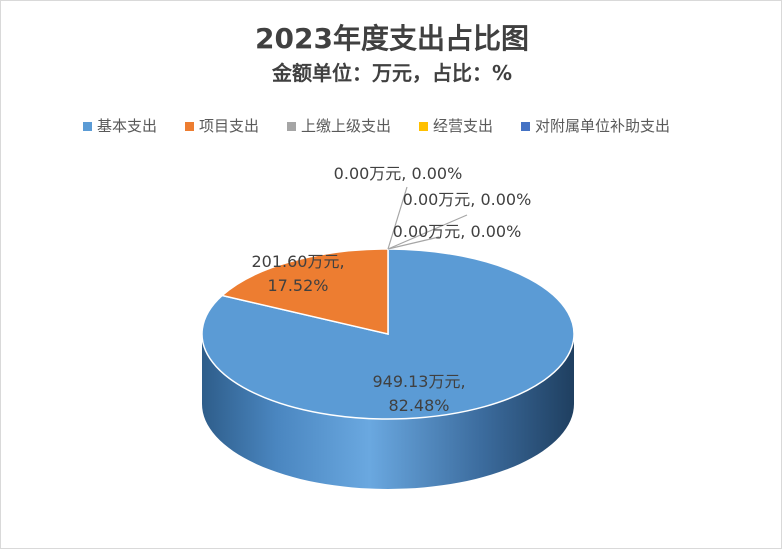  Describe the element at coordinates (127, 126) in the screenshot. I see `legend-label-basic: 基本支出` at that location.